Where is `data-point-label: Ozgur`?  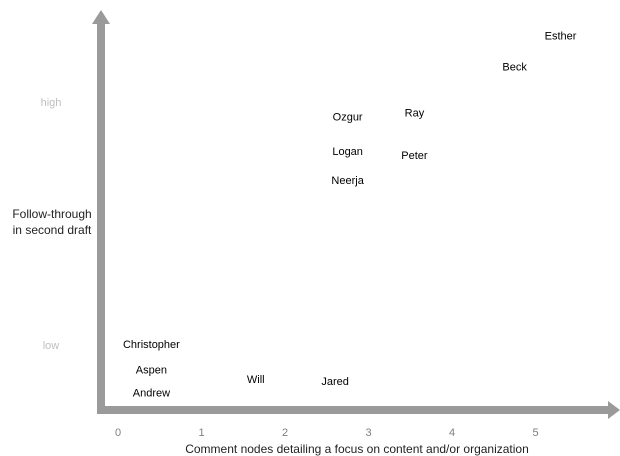 data-point-label: Ozgur is located at coordinates (348, 118).